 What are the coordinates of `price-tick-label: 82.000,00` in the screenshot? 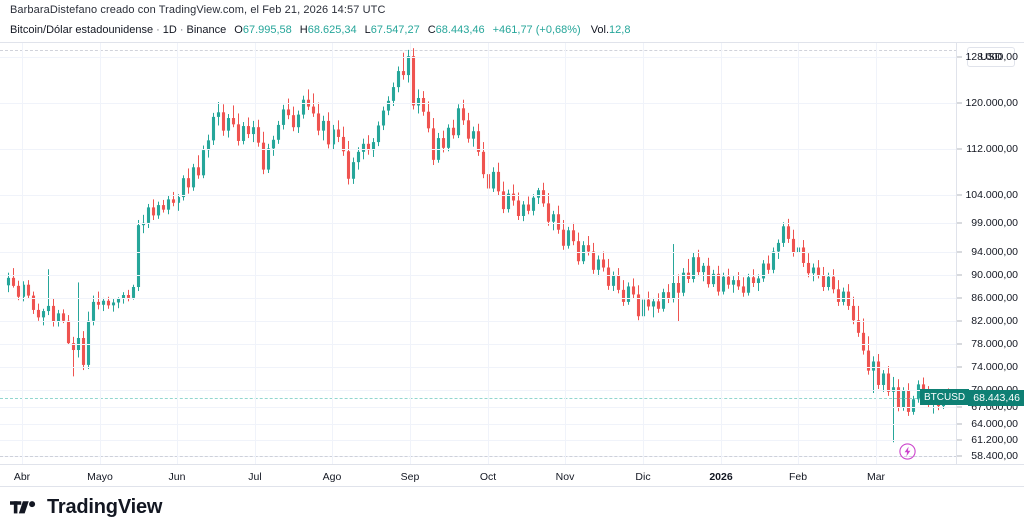 It's located at (994, 320).